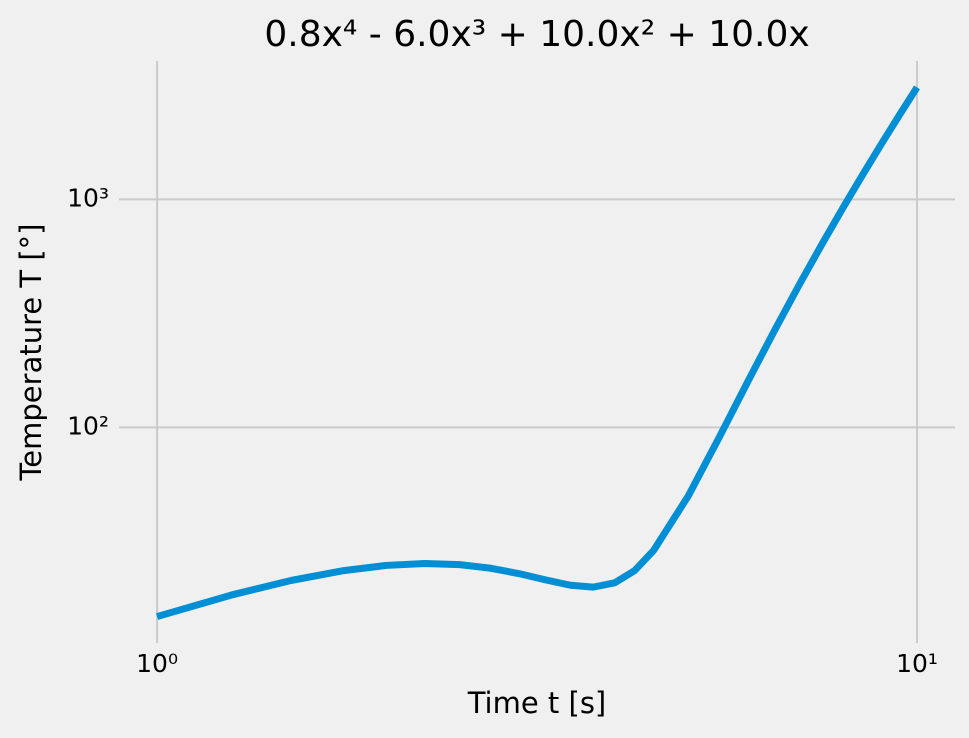  Describe the element at coordinates (157, 663) in the screenshot. I see `x-tick-label: 10⁰` at that location.